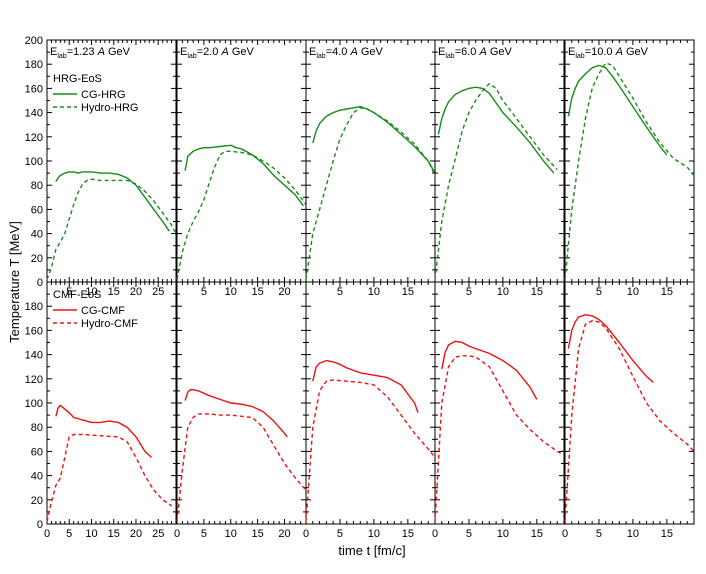 Image resolution: width=706 pixels, height=574 pixels. Describe the element at coordinates (14, 282) in the screenshot. I see `y-axis-title: Temperature T [MeV]` at that location.